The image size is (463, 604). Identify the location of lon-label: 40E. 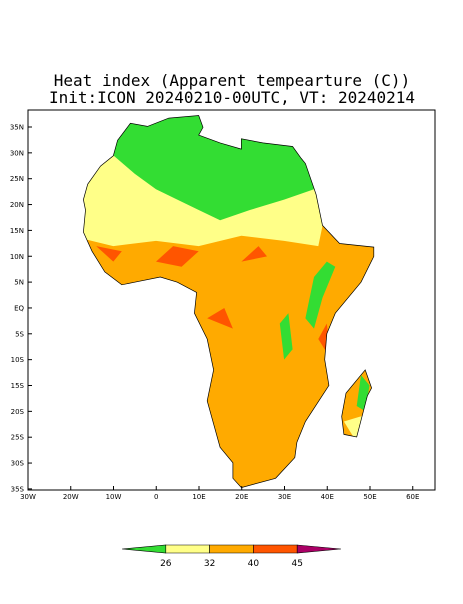
(327, 497).